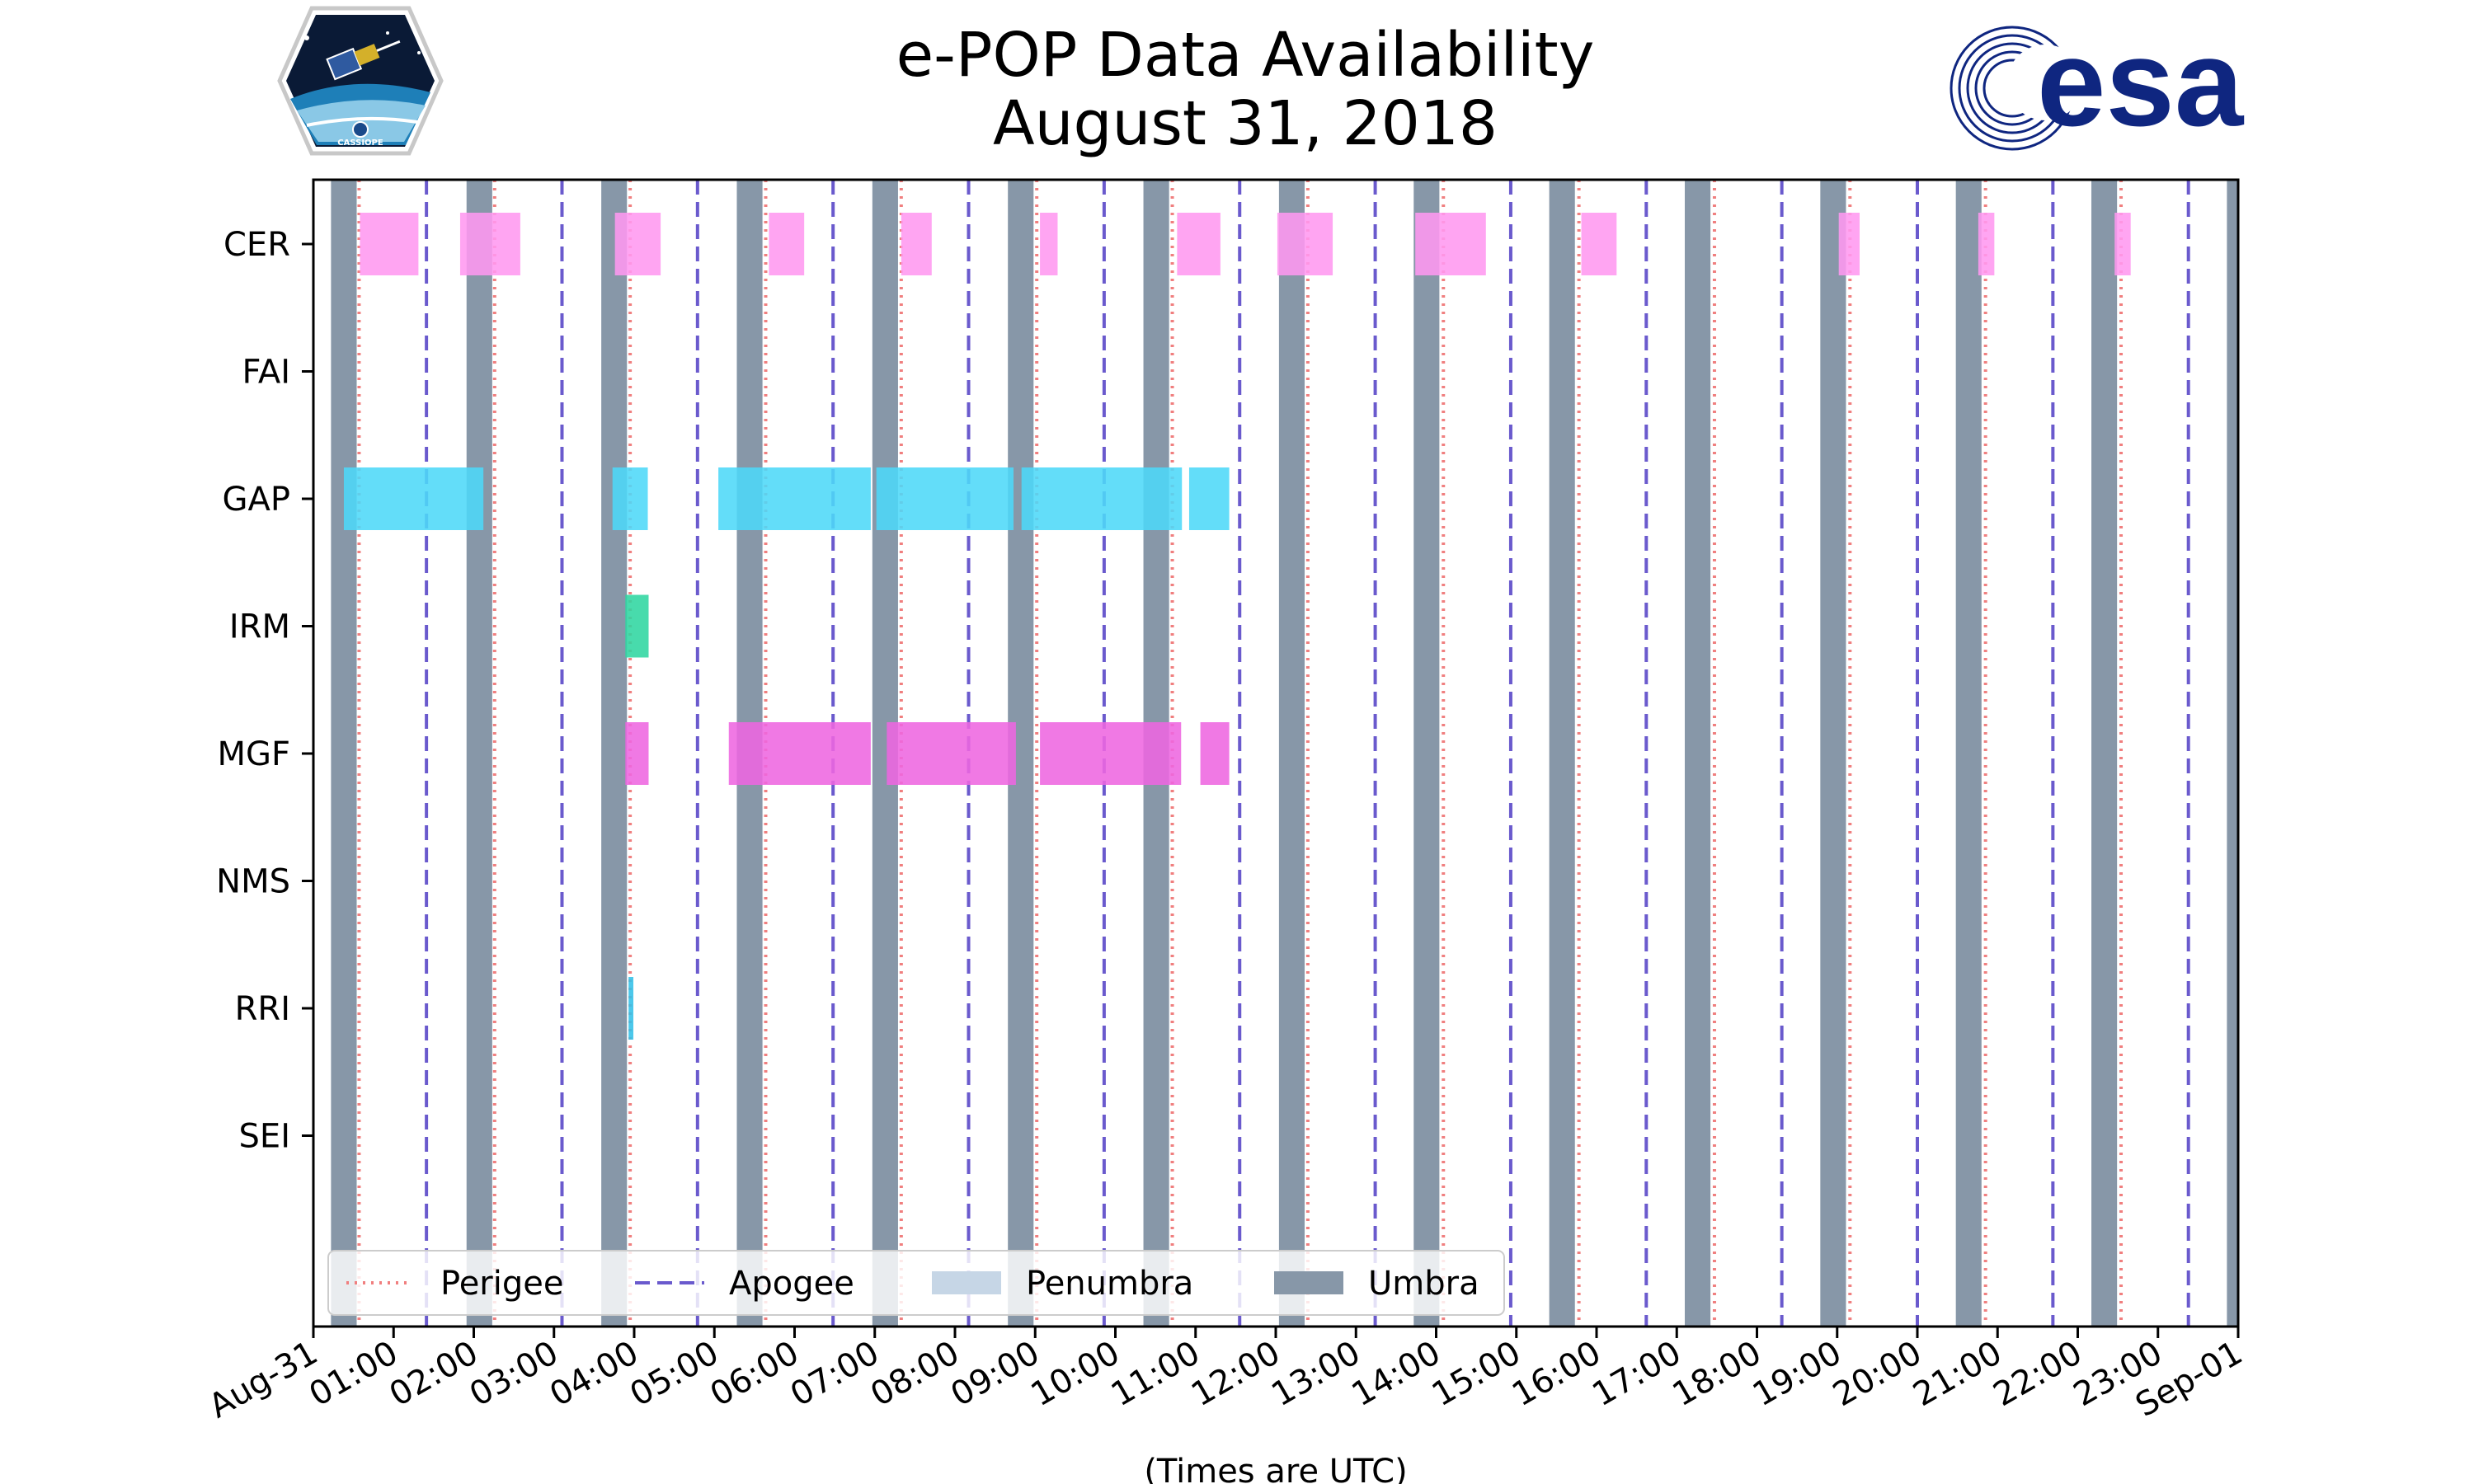 The image size is (2474, 1484). I want to click on y-tick-label: FAI, so click(266, 373).